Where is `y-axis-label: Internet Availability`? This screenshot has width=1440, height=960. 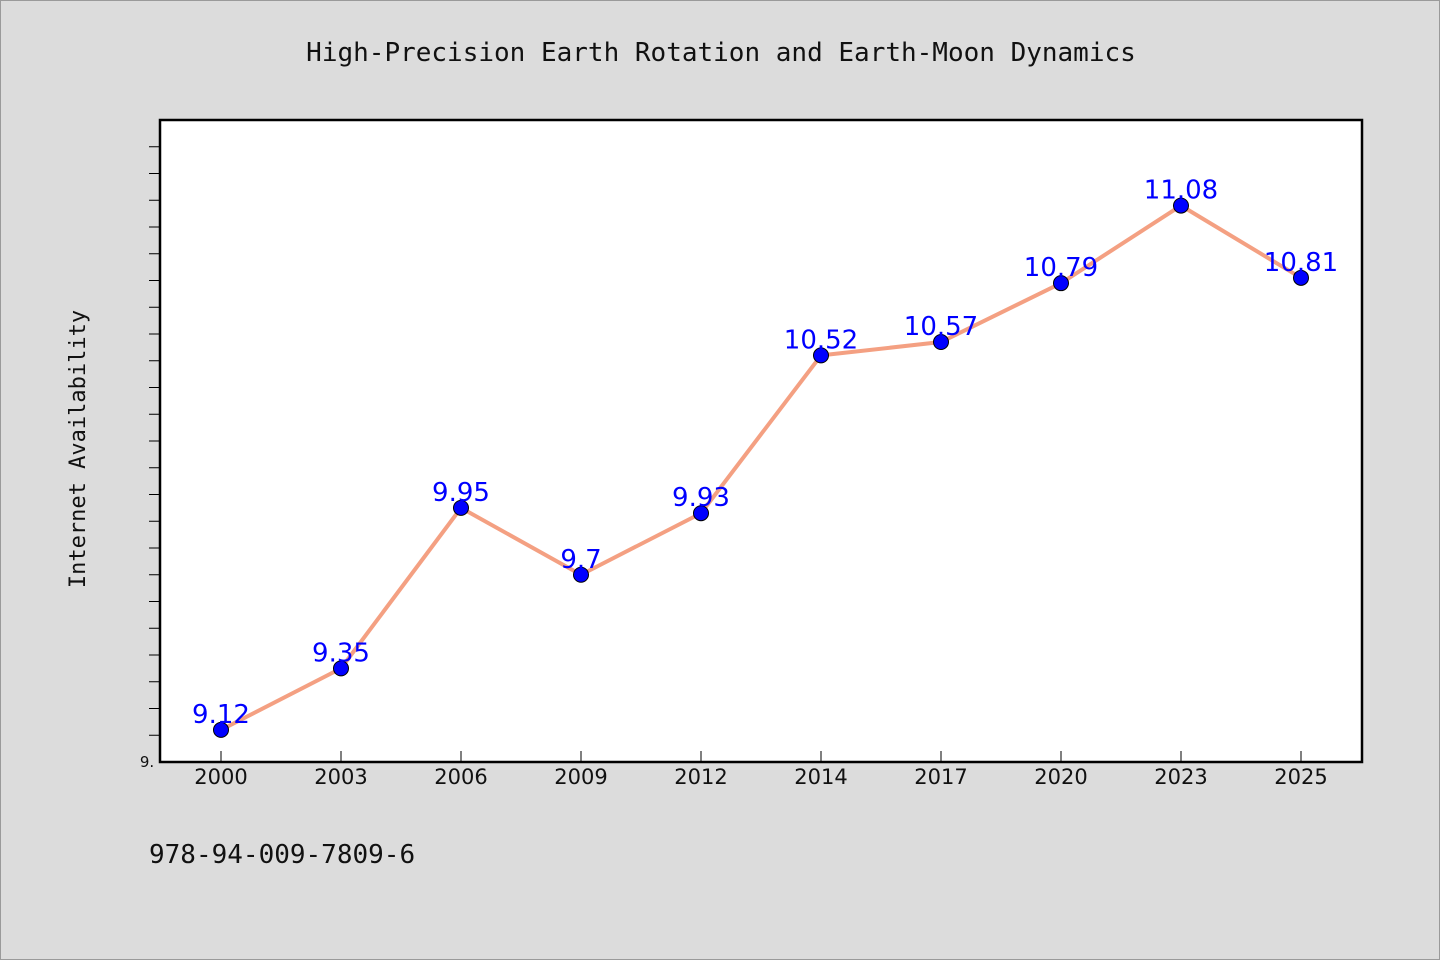
y-axis-label: Internet Availability is located at coordinates (78, 449).